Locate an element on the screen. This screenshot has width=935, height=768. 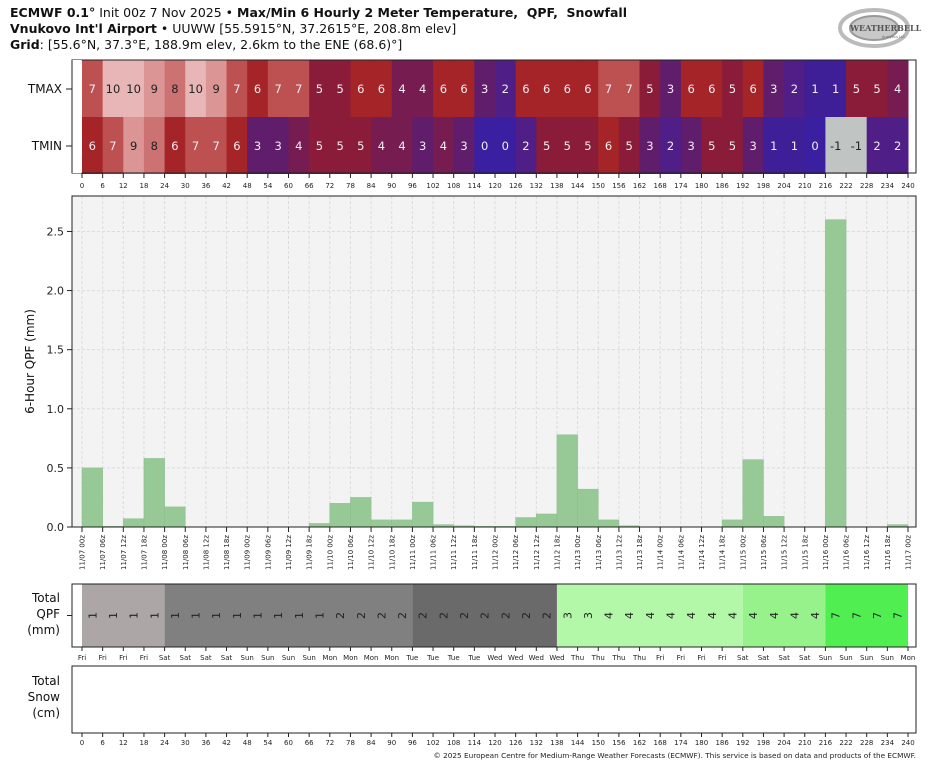
x-tick-label: 192 is located at coordinates (742, 186).